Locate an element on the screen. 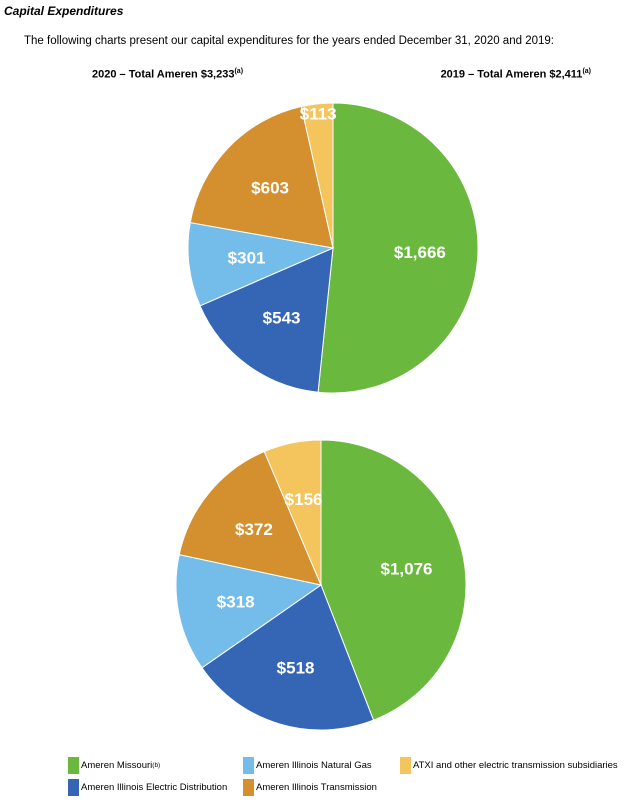  data-label-ameren-missouri: $1,666 is located at coordinates (420, 252).